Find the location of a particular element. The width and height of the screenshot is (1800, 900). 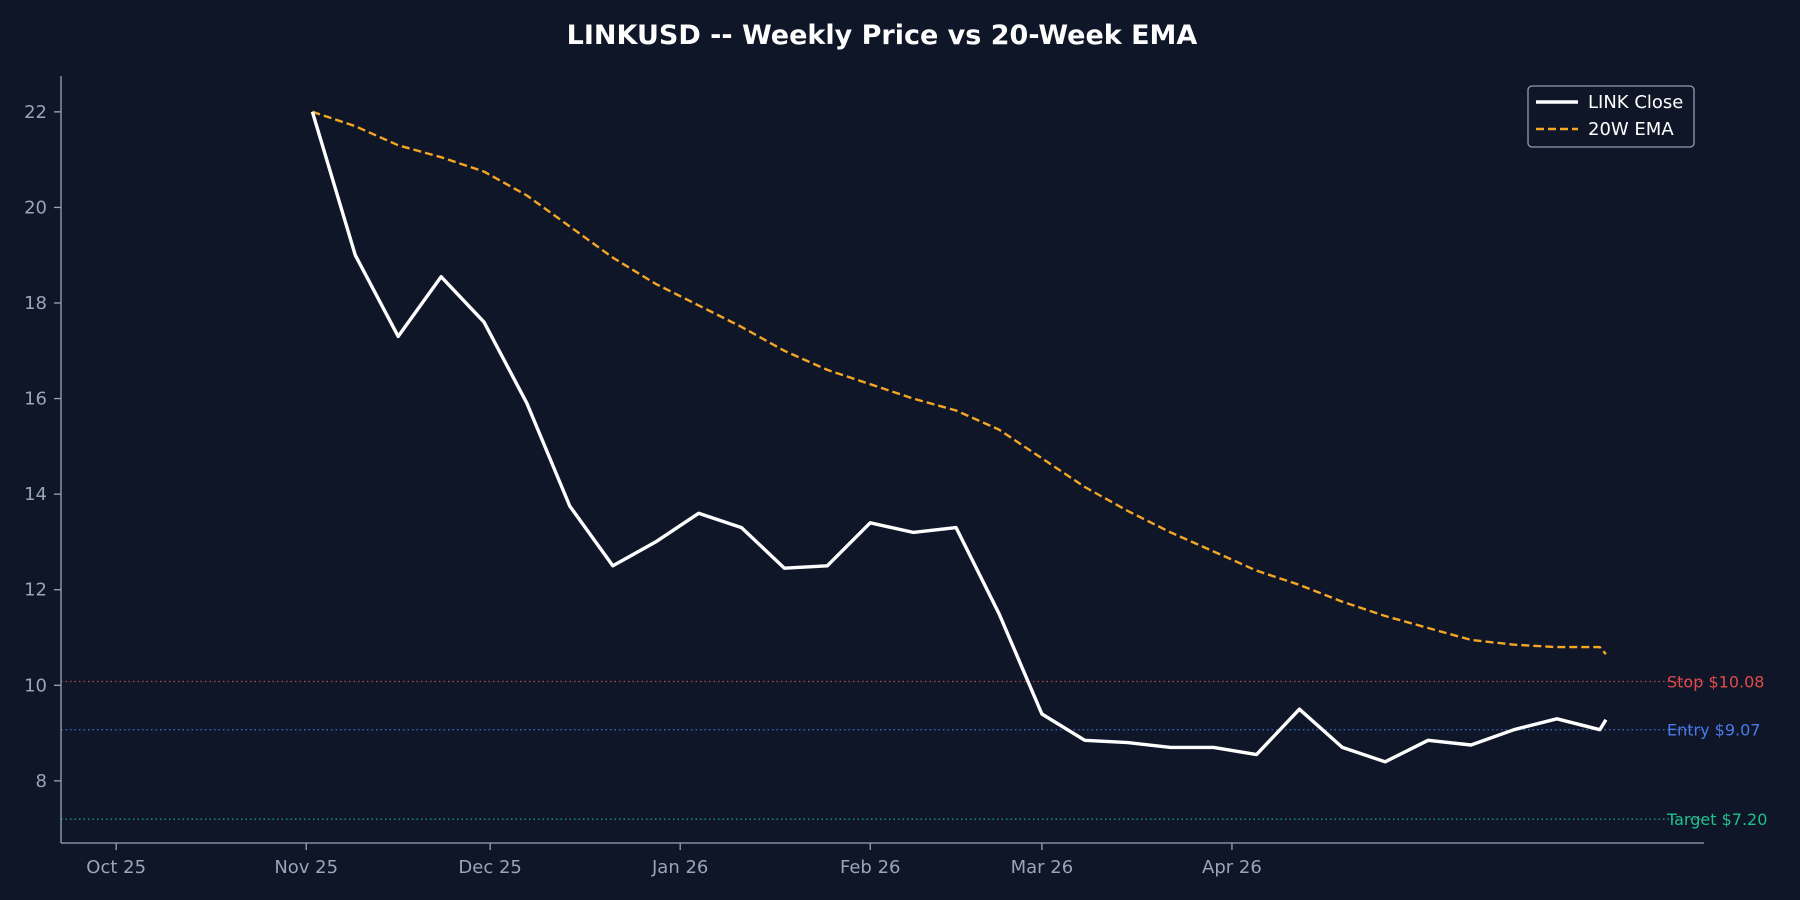

chart-title: LINKUSD -- Weekly Price vs 20-Week EMA is located at coordinates (882, 35).